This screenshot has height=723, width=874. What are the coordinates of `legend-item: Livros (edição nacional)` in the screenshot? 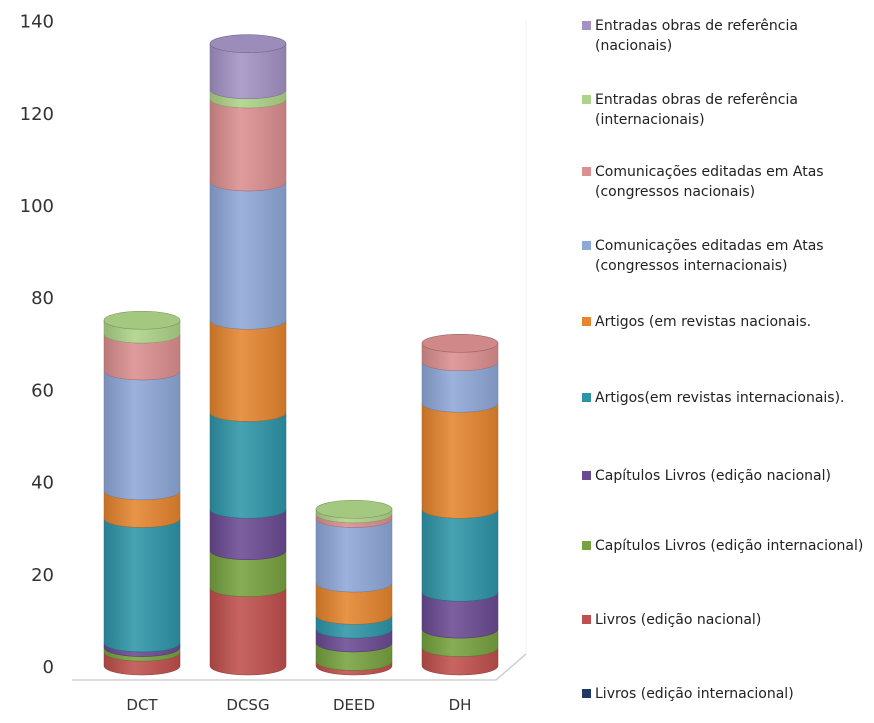 It's located at (723, 620).